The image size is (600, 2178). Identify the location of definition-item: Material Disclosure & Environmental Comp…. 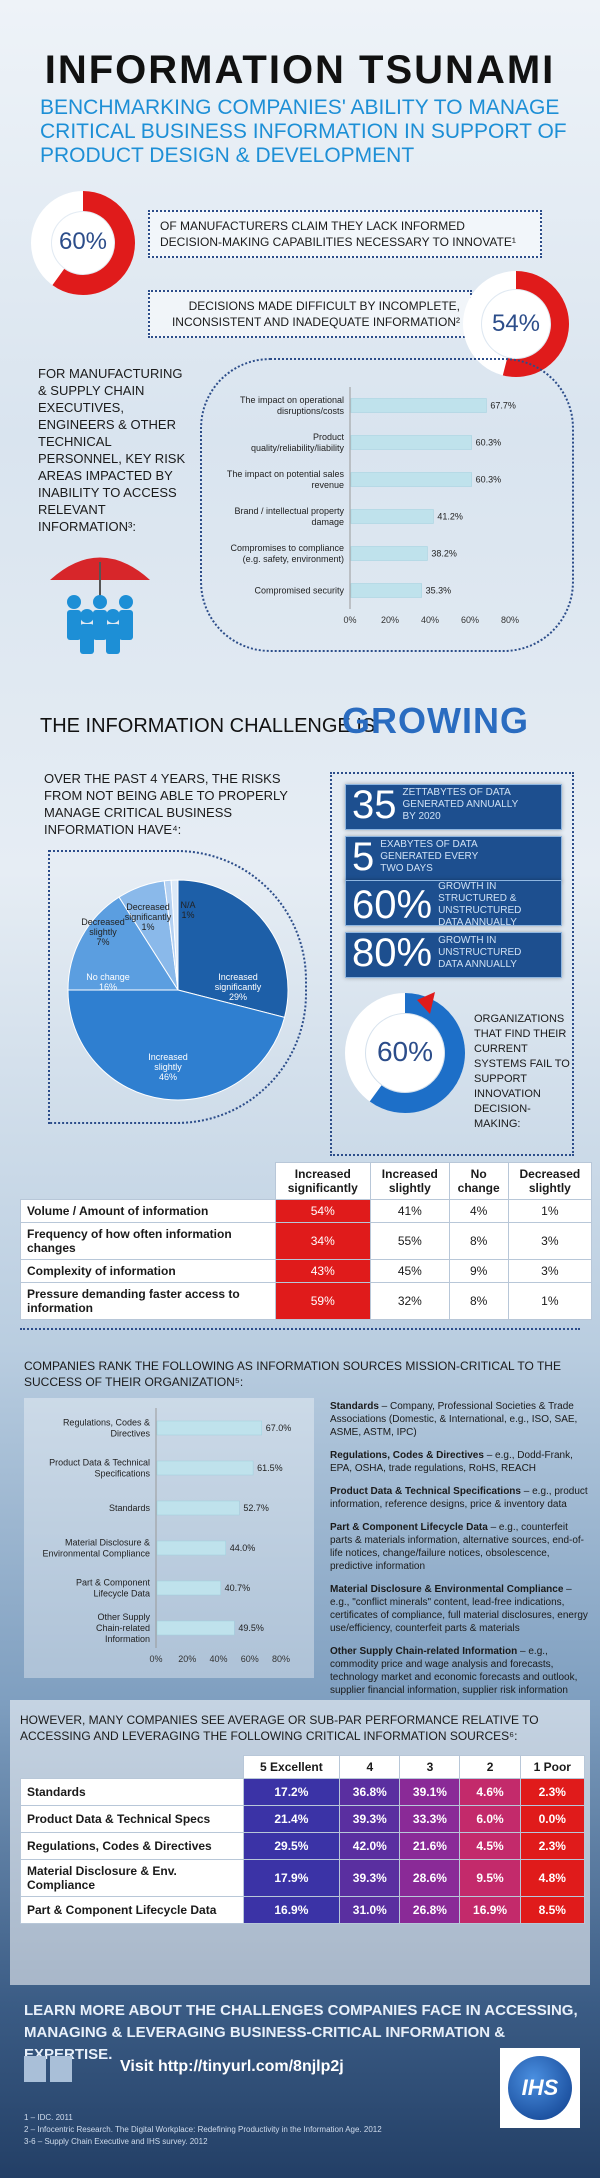
(460, 1609).